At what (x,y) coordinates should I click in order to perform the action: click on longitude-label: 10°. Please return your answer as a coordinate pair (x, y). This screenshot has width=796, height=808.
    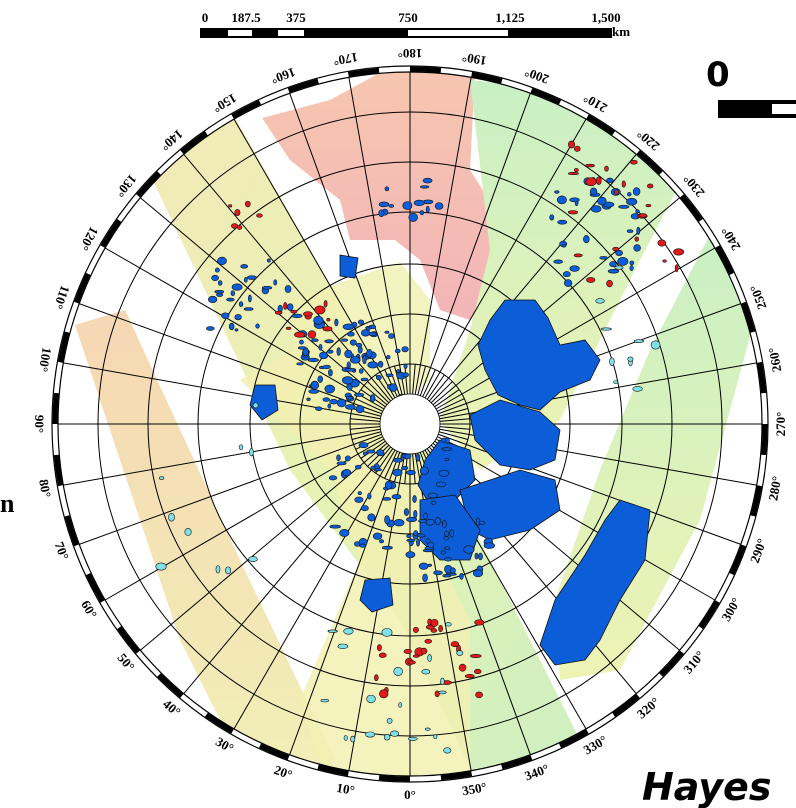
    Looking at the image, I should click on (345, 789).